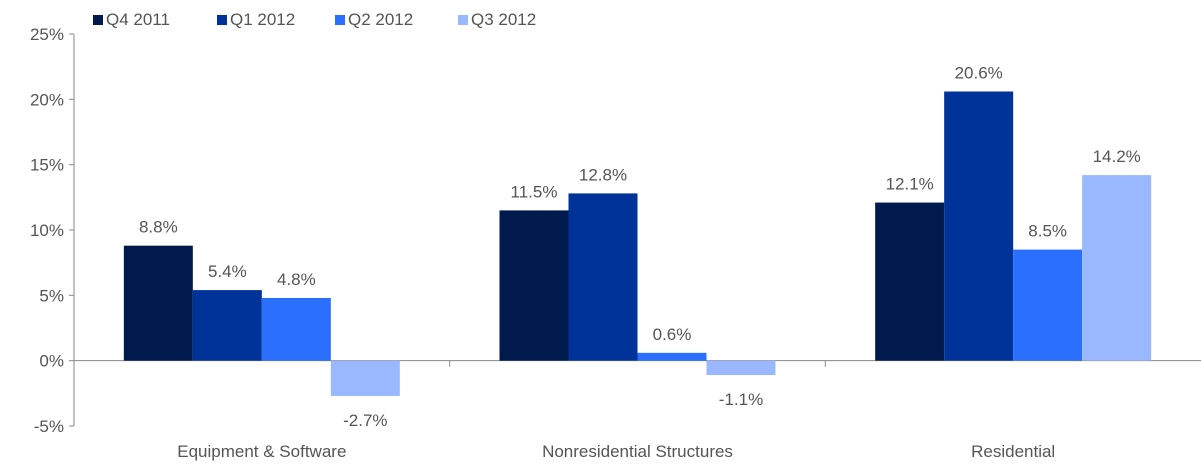 The width and height of the screenshot is (1201, 469). Describe the element at coordinates (262, 19) in the screenshot. I see `legend-label: Q1 2012` at that location.